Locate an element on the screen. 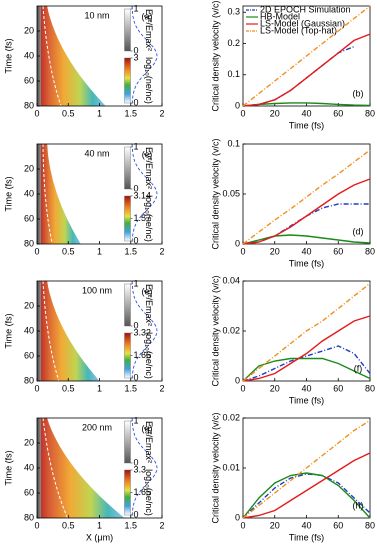 Image resolution: width=377 pixels, height=550 pixels. legend-label: LS-Model (Gaussian) is located at coordinates (302, 23).